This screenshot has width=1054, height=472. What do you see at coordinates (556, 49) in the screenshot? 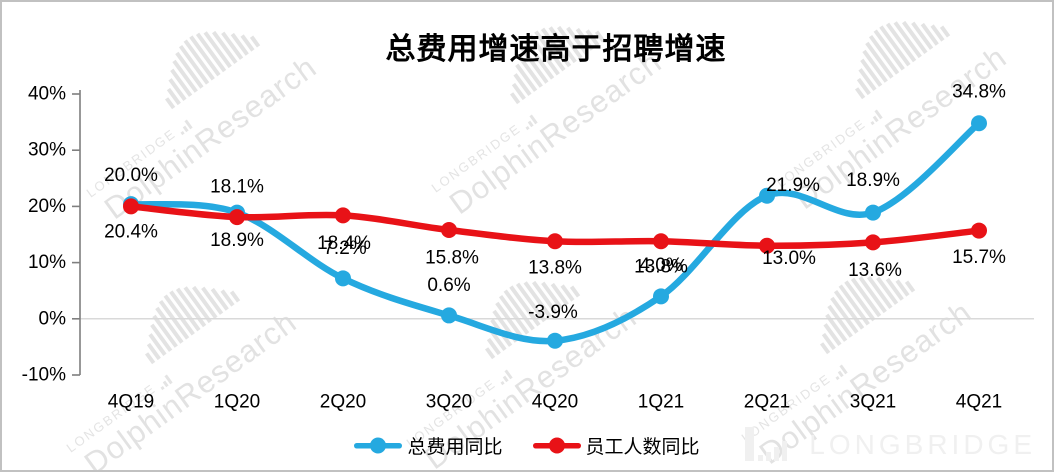
I see `page-title: 总费用增速高于招聘增速` at bounding box center [556, 49].